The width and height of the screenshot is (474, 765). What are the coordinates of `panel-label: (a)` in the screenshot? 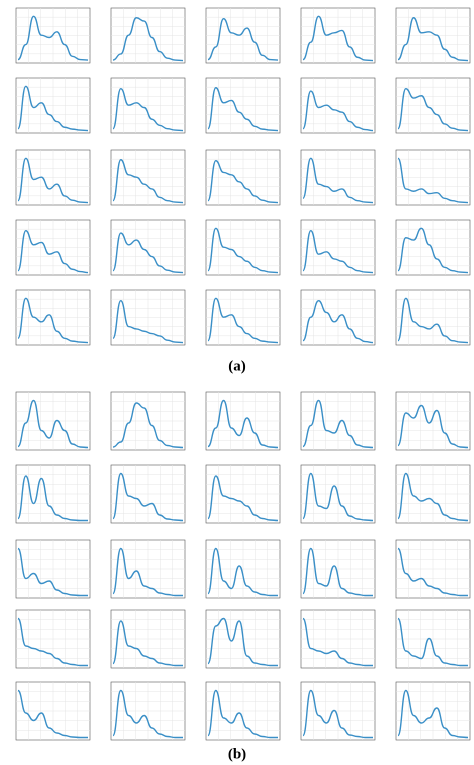 It's located at (237, 366).